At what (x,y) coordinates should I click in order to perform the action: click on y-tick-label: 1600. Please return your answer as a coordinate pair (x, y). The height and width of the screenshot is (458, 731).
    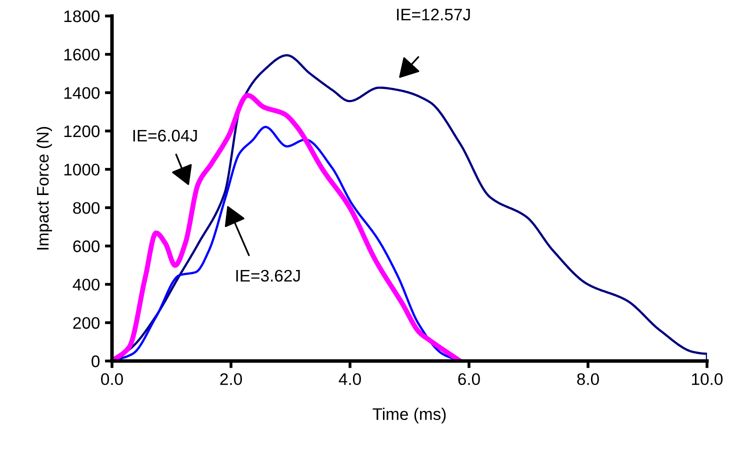
    Looking at the image, I should click on (82, 54).